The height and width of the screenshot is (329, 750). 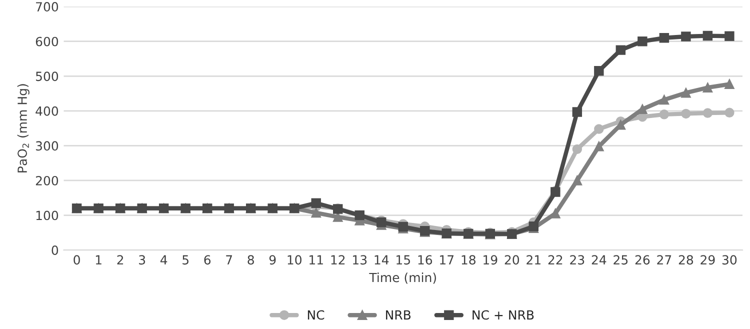 I want to click on x-tick-label: 15, so click(x=403, y=260).